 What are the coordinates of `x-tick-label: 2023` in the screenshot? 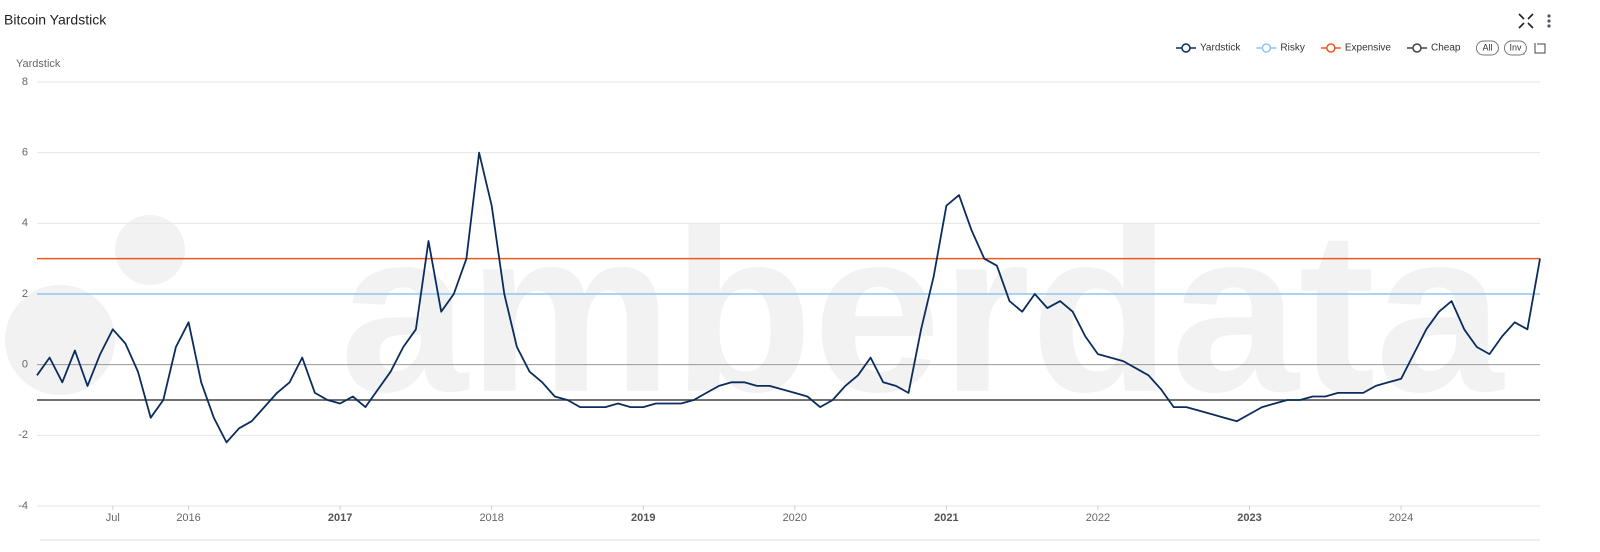 It's located at (1249, 518).